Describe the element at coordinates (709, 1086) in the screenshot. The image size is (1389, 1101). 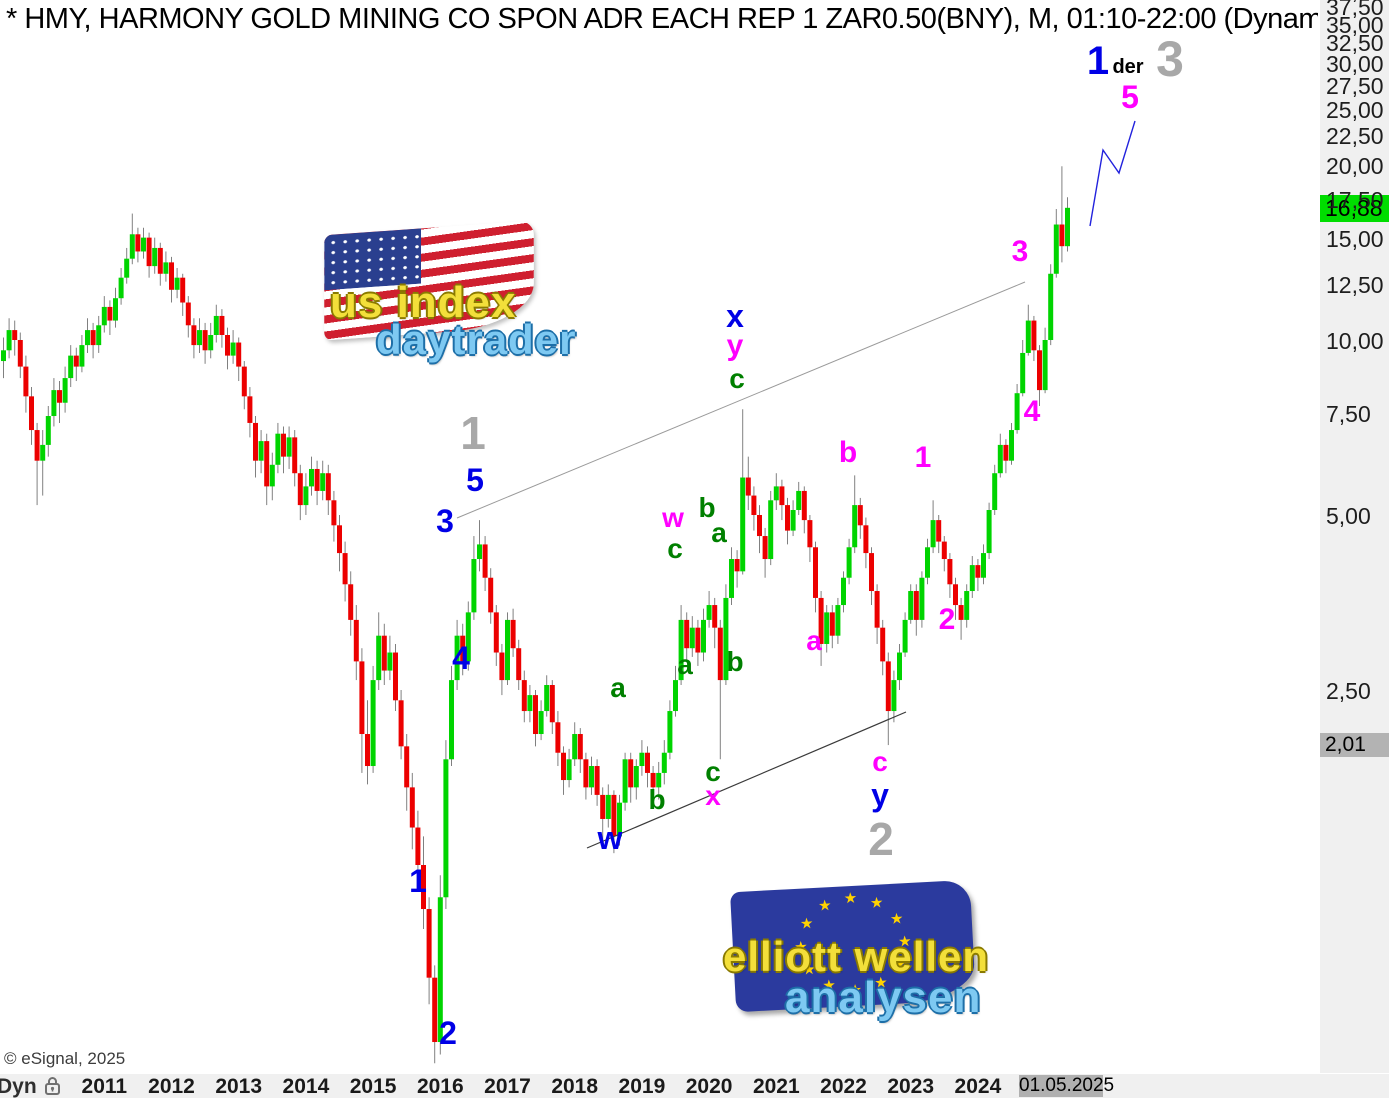
I see `year-tick-2020: 2020` at that location.